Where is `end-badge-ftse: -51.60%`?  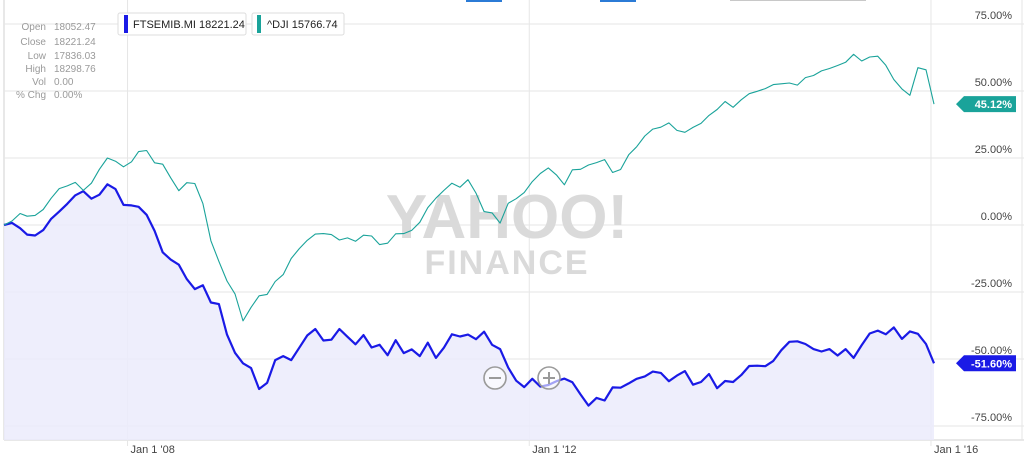 end-badge-ftse: -51.60% is located at coordinates (986, 363).